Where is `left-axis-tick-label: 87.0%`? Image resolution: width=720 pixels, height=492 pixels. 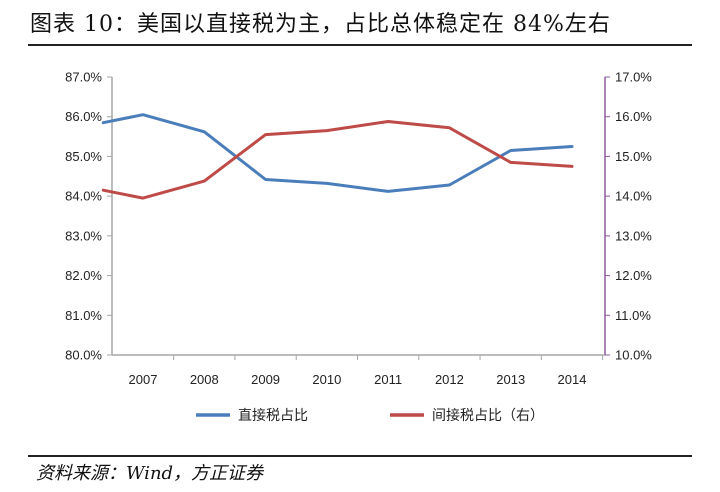 left-axis-tick-label: 87.0% is located at coordinates (83, 77).